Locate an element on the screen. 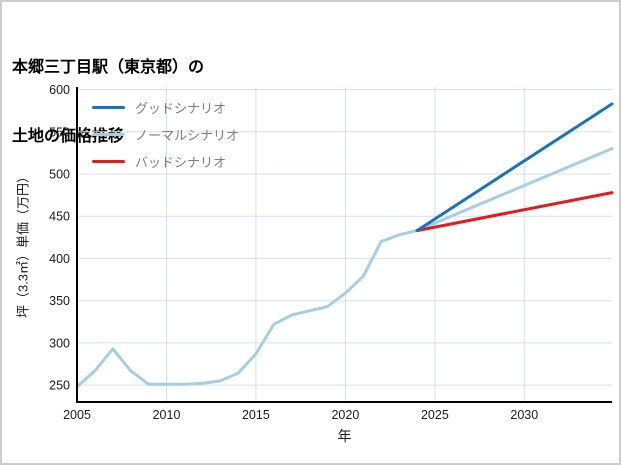 The width and height of the screenshot is (621, 465). legend-line-normal-scenario is located at coordinates (108, 134).